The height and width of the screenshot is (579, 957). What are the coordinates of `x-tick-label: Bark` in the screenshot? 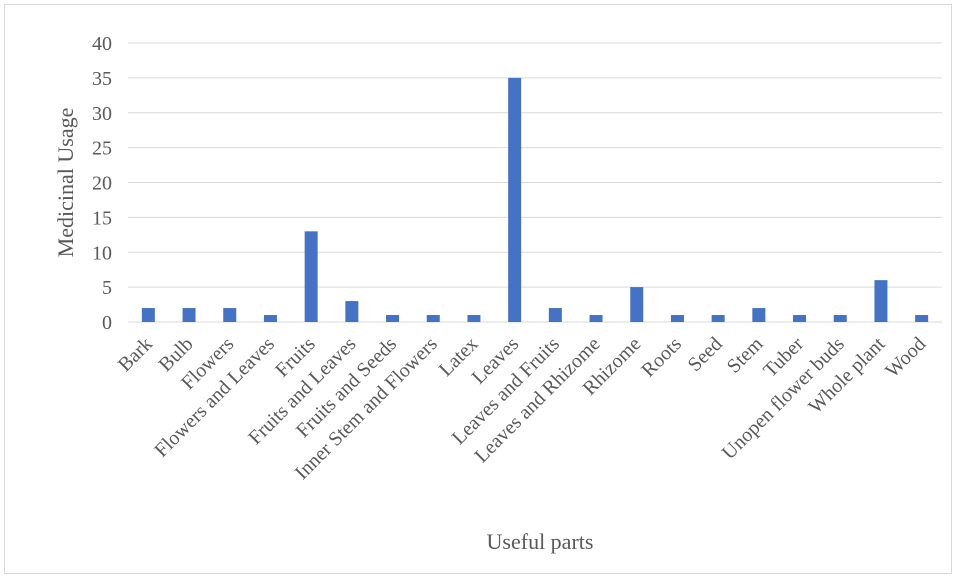 It's located at (135, 354).